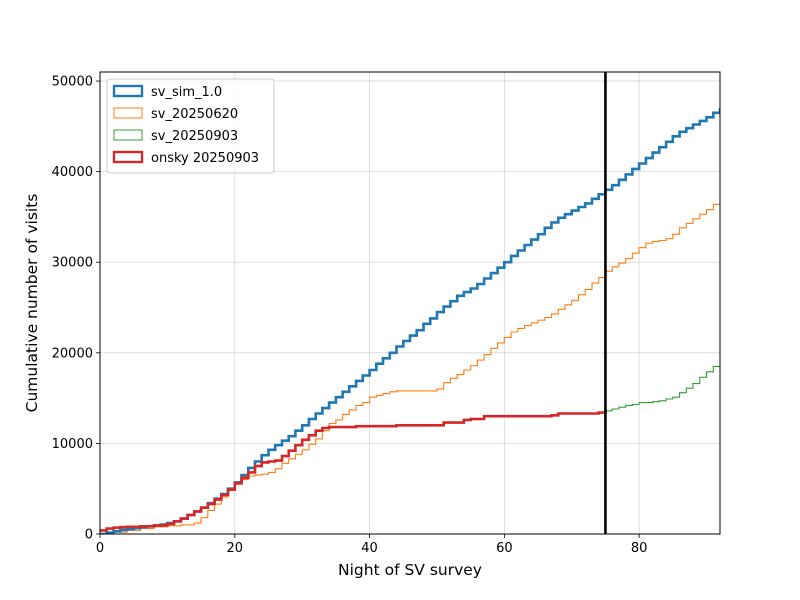 The width and height of the screenshot is (800, 600). What do you see at coordinates (369, 548) in the screenshot?
I see `x-tick-label: 40` at bounding box center [369, 548].